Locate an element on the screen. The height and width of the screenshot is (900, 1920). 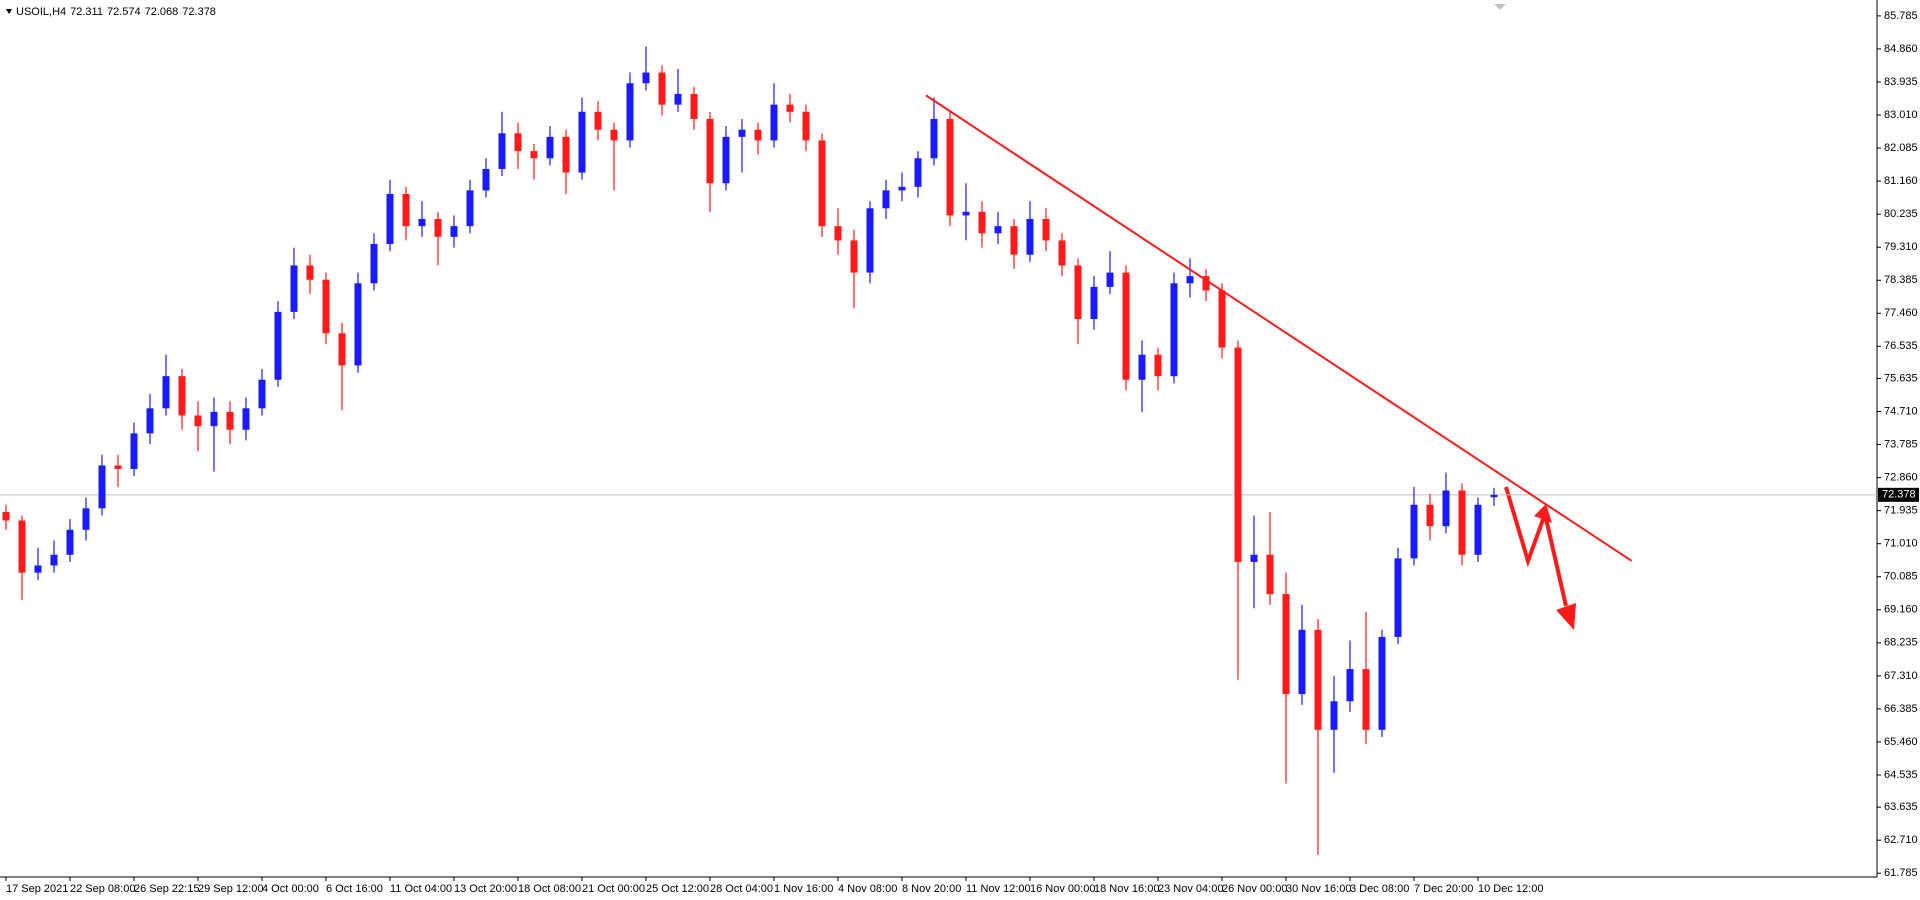
x-tick-label: 26 Sep 22:15 is located at coordinates (166, 889).